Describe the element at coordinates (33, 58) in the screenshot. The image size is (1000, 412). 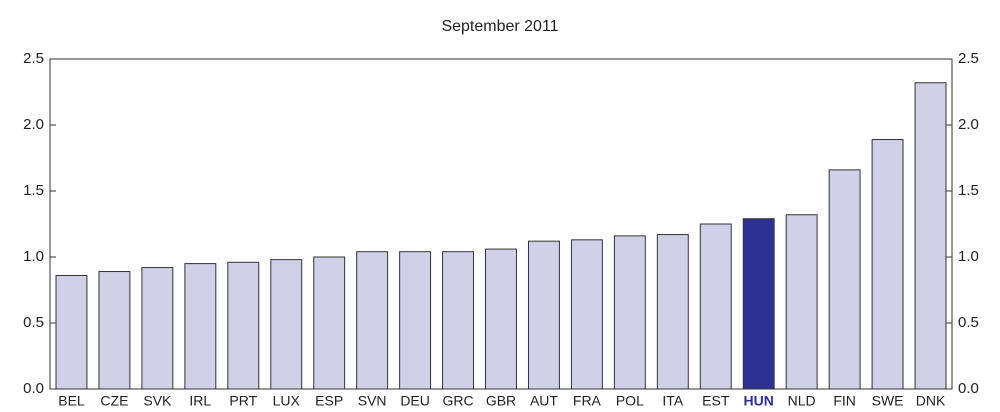
I see `y-tick-label: 2.5` at that location.